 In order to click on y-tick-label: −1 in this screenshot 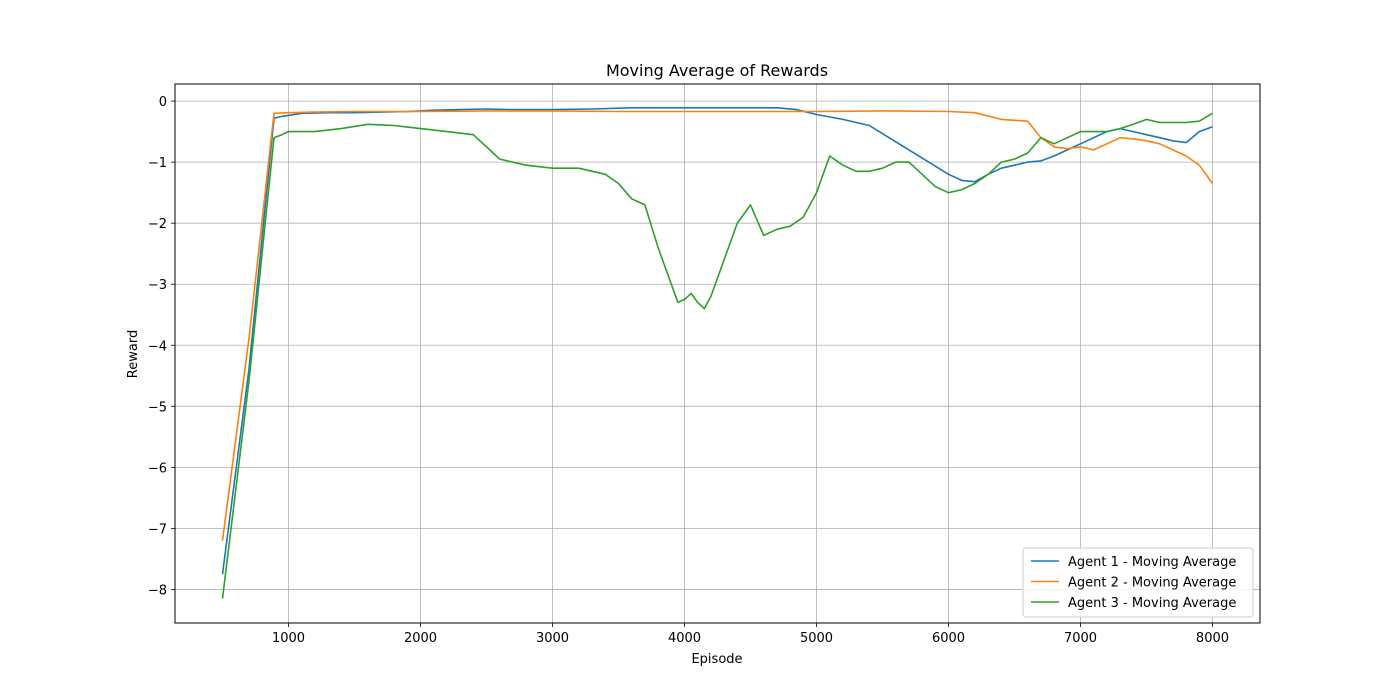, I will do `click(157, 163)`.